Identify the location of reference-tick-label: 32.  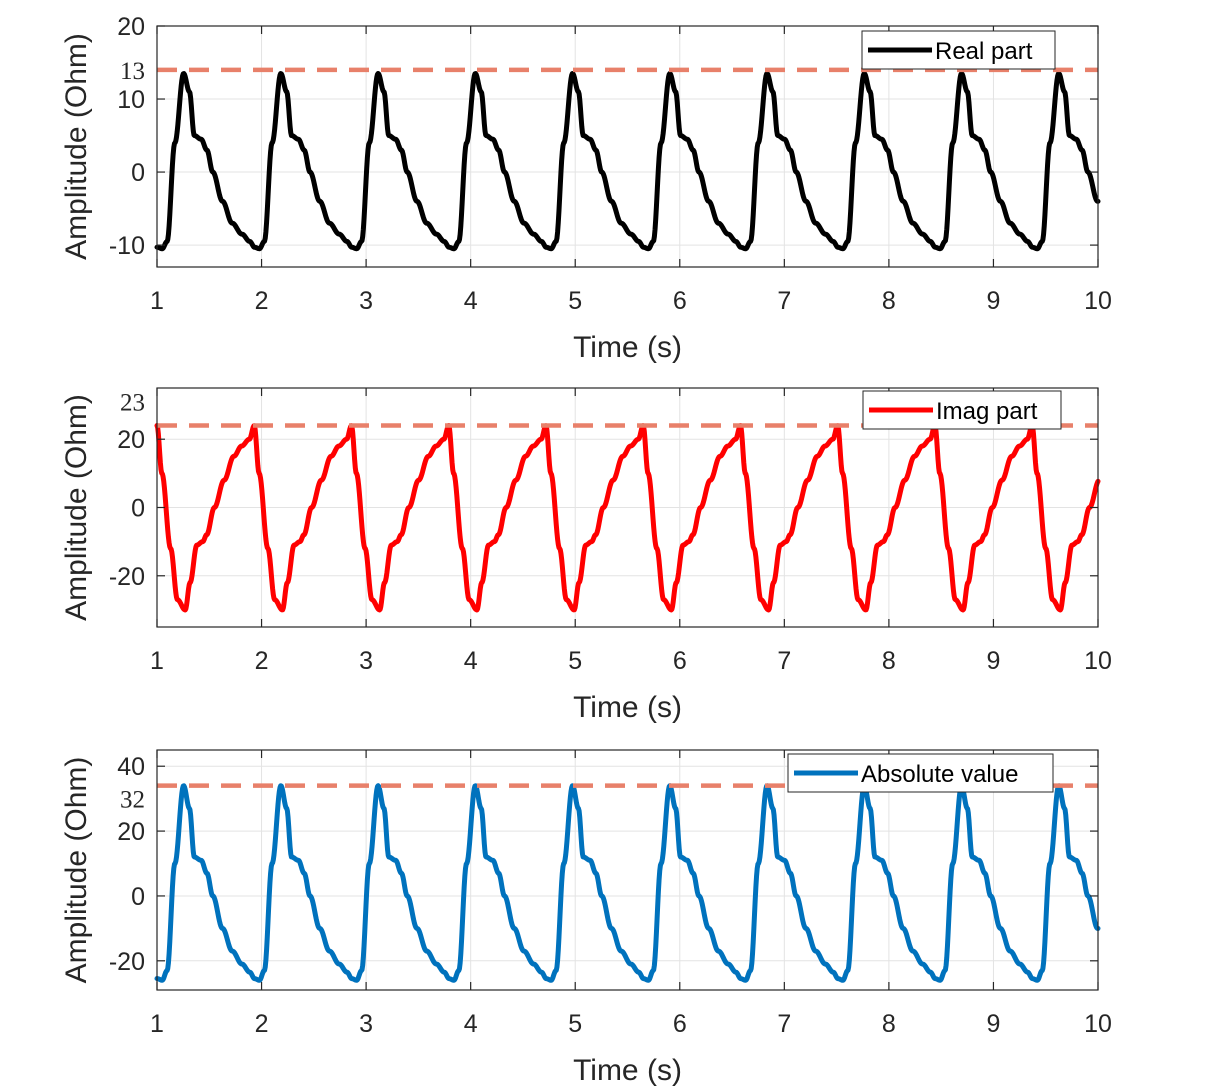
(132, 800).